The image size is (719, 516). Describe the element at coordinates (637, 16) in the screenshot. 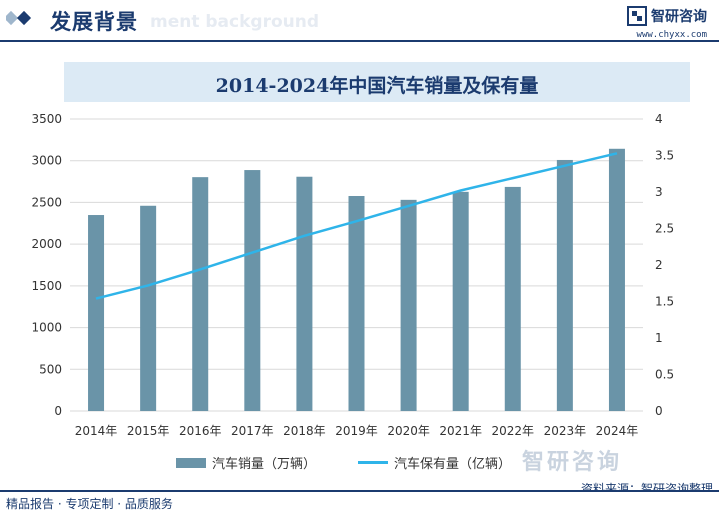

I see `brand-logo-icon` at that location.